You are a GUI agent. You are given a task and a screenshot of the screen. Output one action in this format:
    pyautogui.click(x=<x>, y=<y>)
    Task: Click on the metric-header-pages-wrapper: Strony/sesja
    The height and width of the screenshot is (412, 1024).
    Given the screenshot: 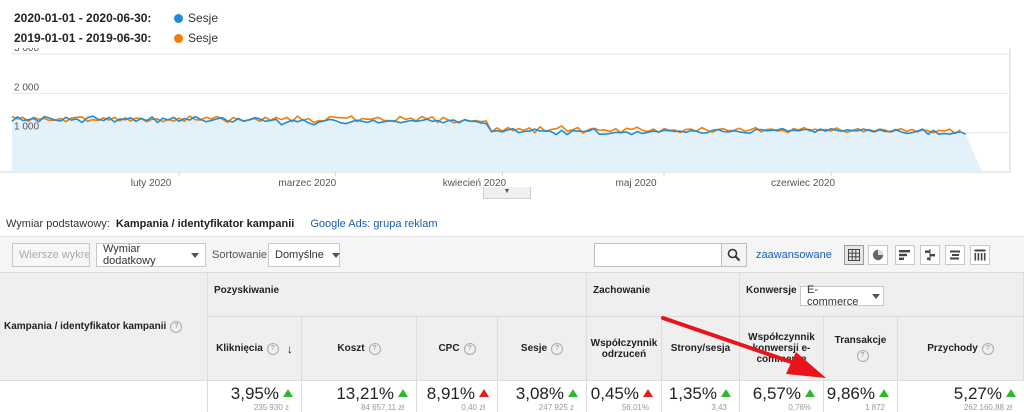 What is the action you would take?
    pyautogui.click(x=700, y=348)
    